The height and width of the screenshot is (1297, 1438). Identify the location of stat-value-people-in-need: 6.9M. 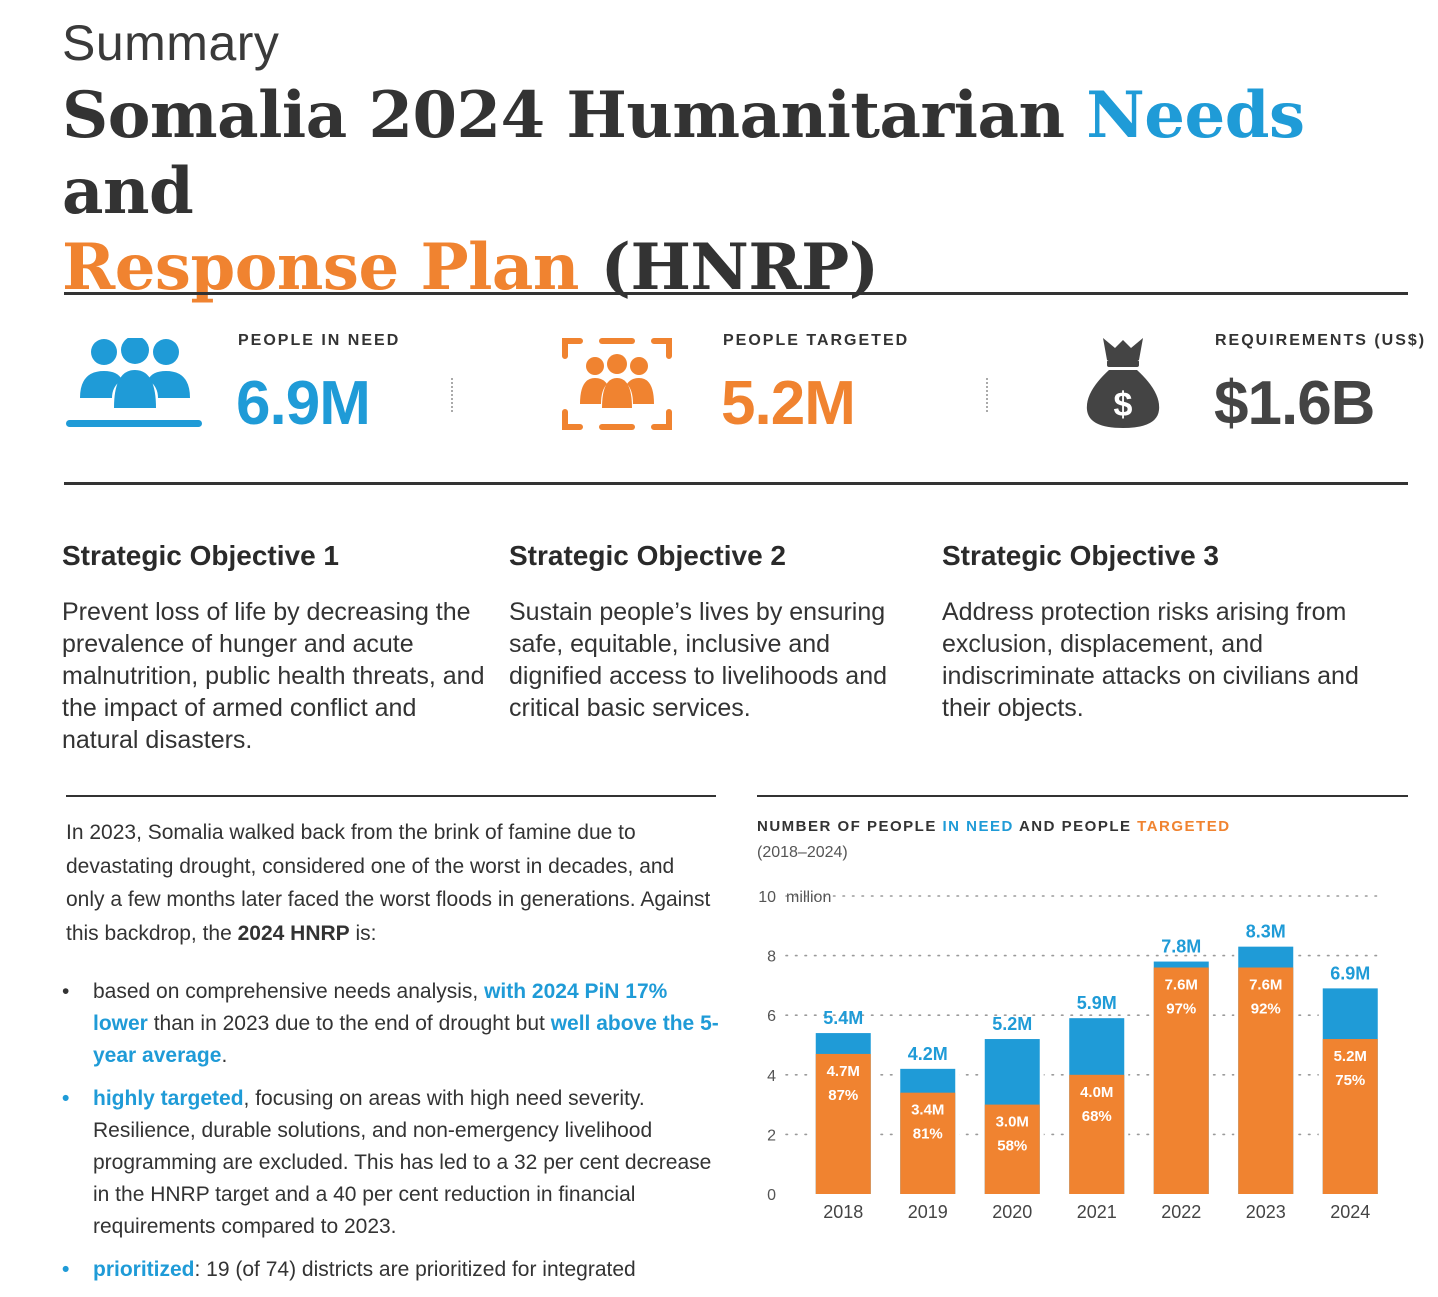
(303, 403).